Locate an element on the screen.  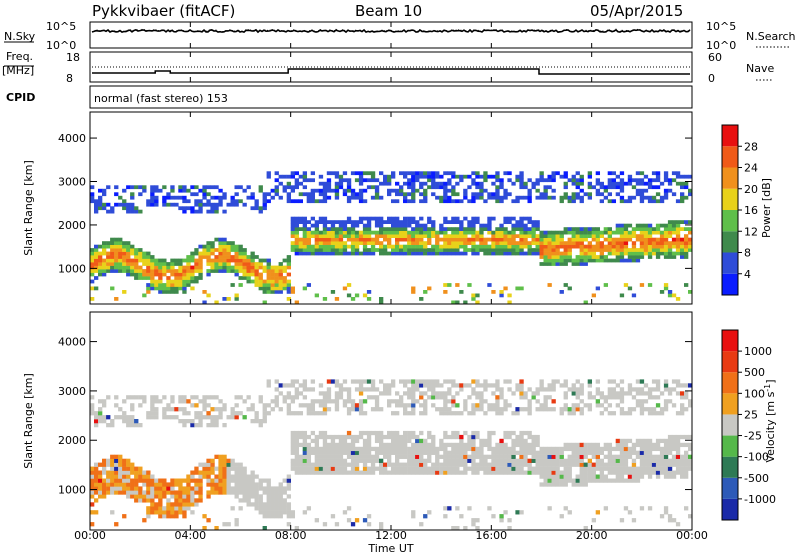
x-tick-label: 00:00 is located at coordinates (692, 535).